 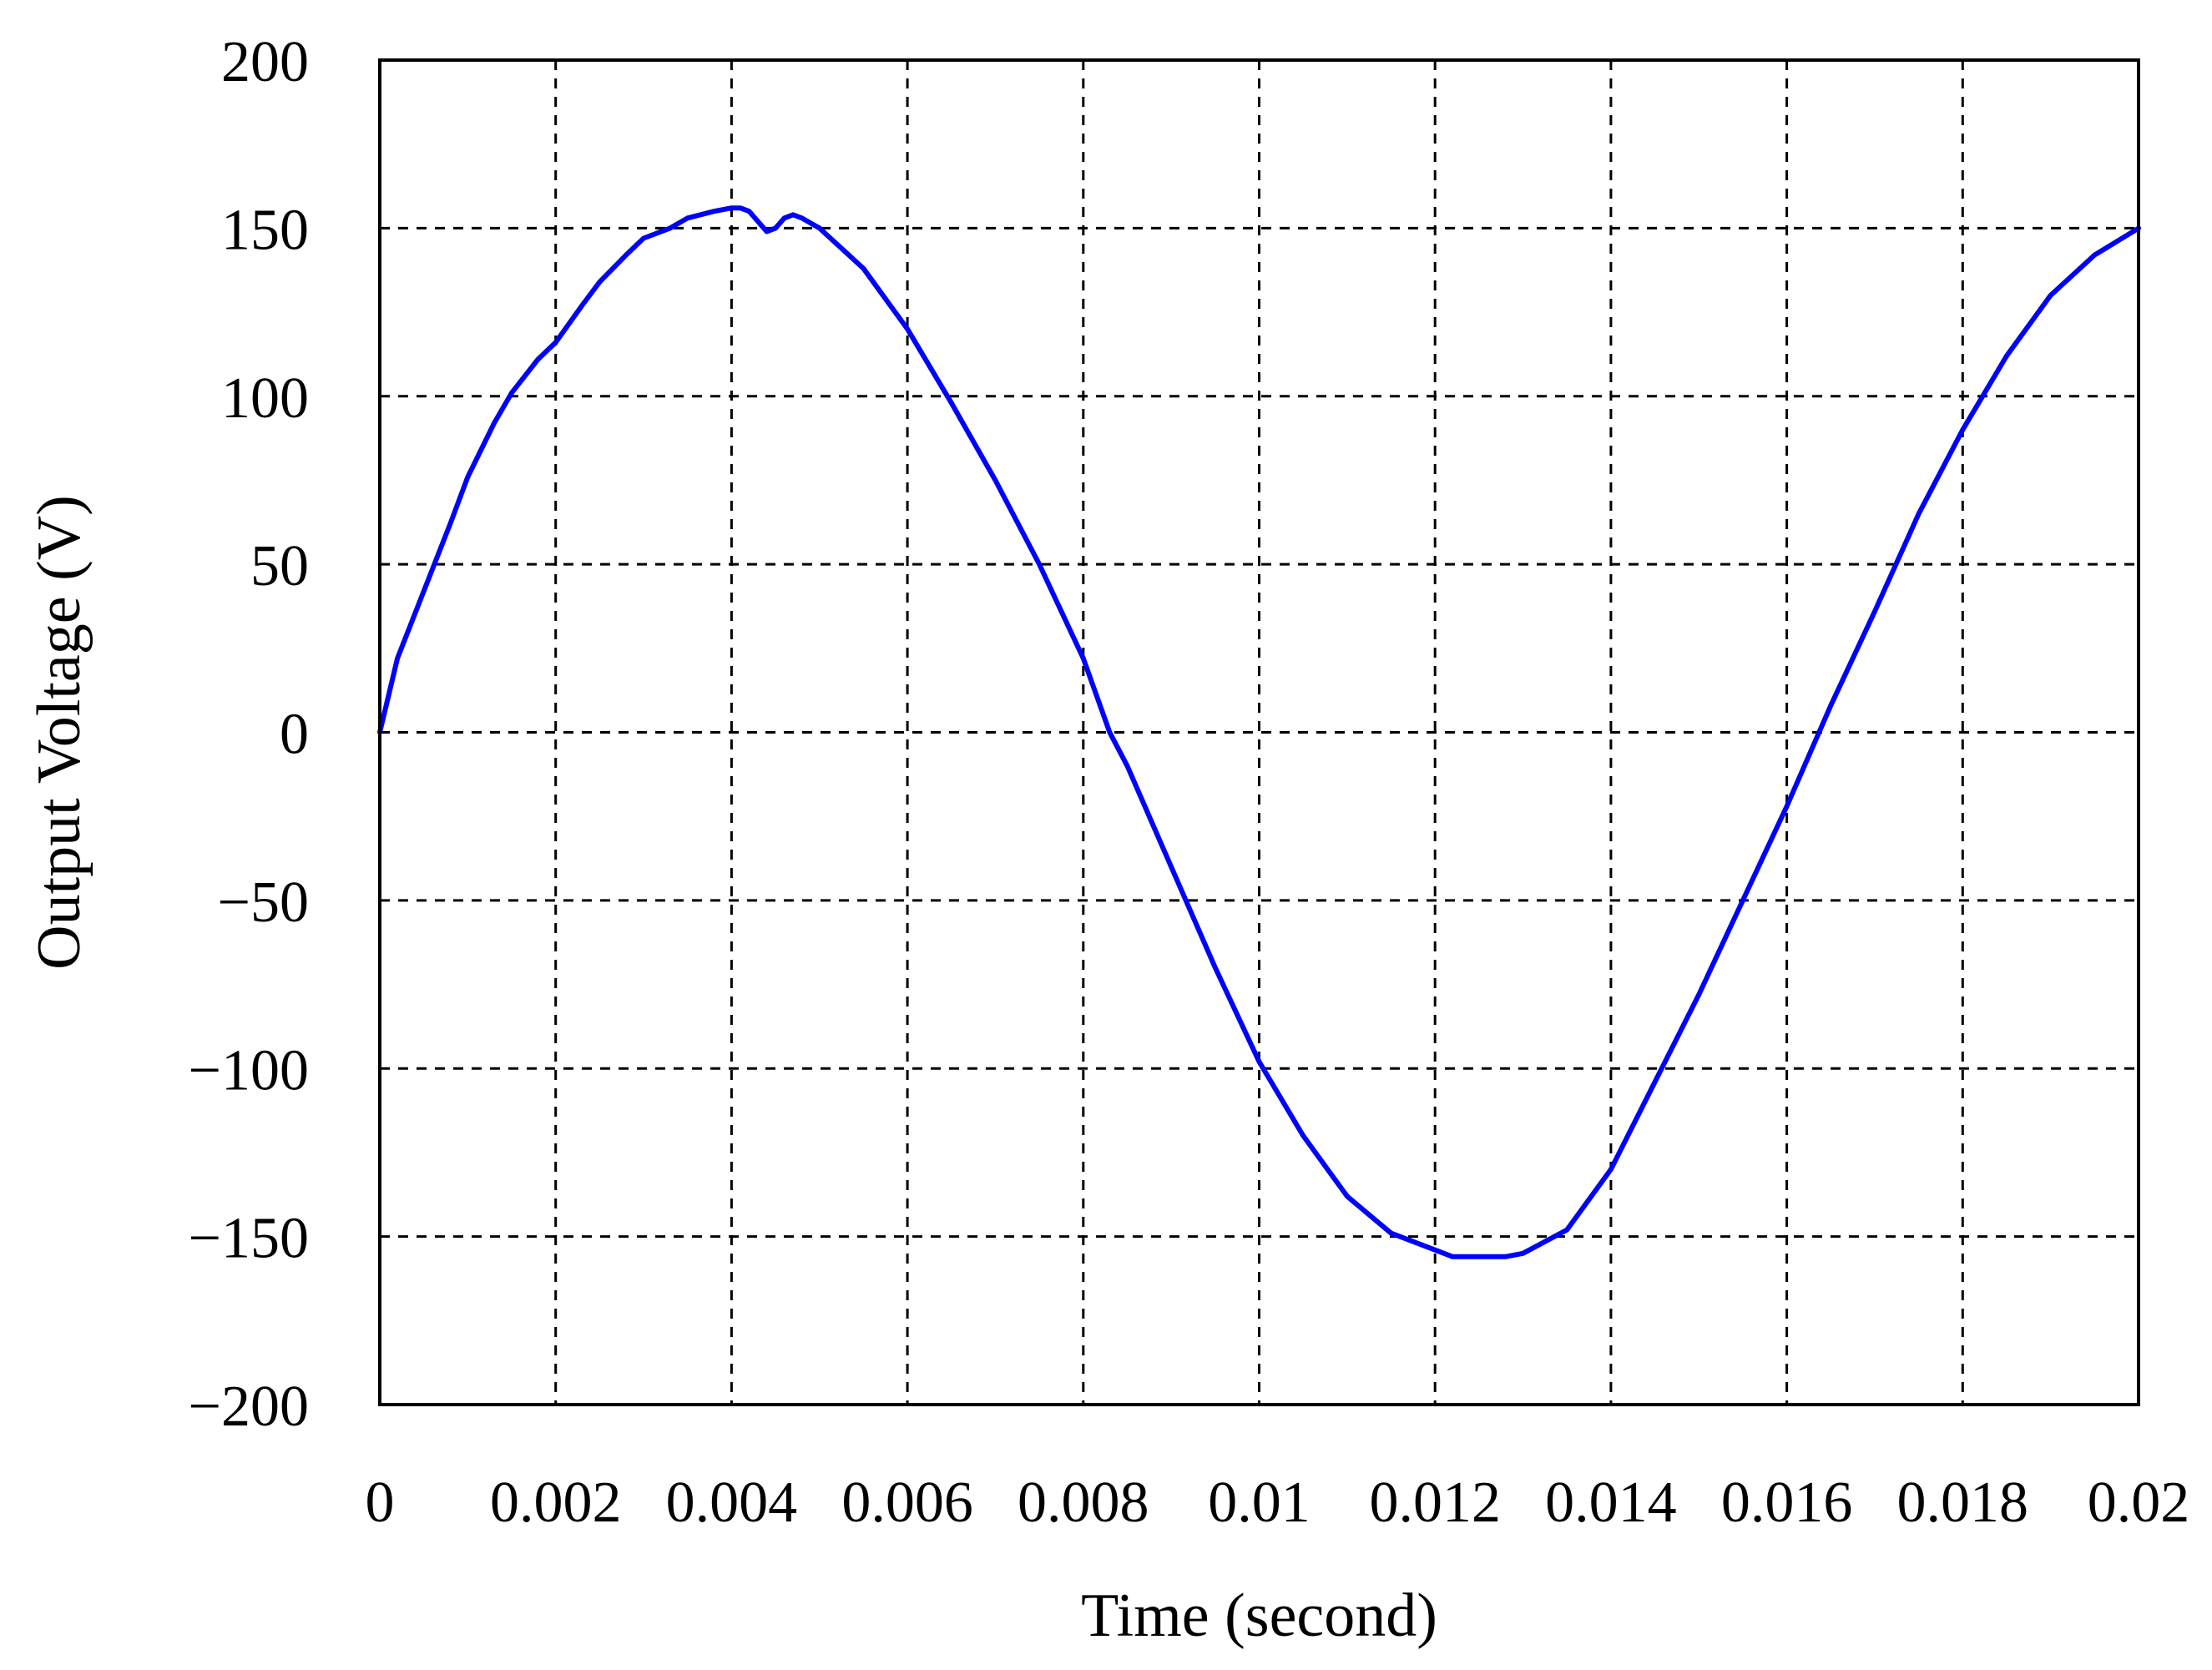 What do you see at coordinates (279, 566) in the screenshot?
I see `y-tick-label: 50` at bounding box center [279, 566].